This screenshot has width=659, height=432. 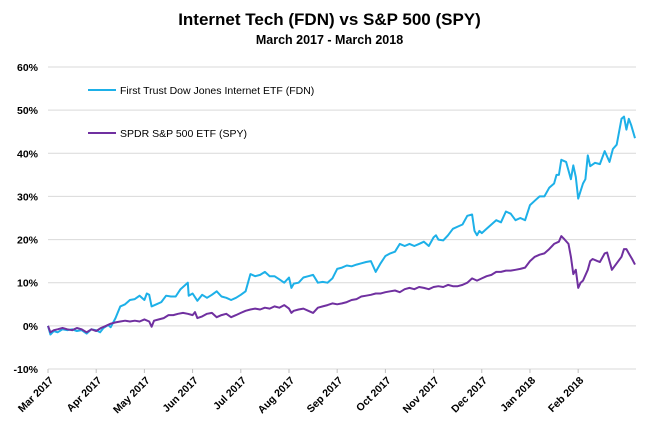 What do you see at coordinates (36, 395) in the screenshot?
I see `x-tick-label: Mar 2017` at bounding box center [36, 395].